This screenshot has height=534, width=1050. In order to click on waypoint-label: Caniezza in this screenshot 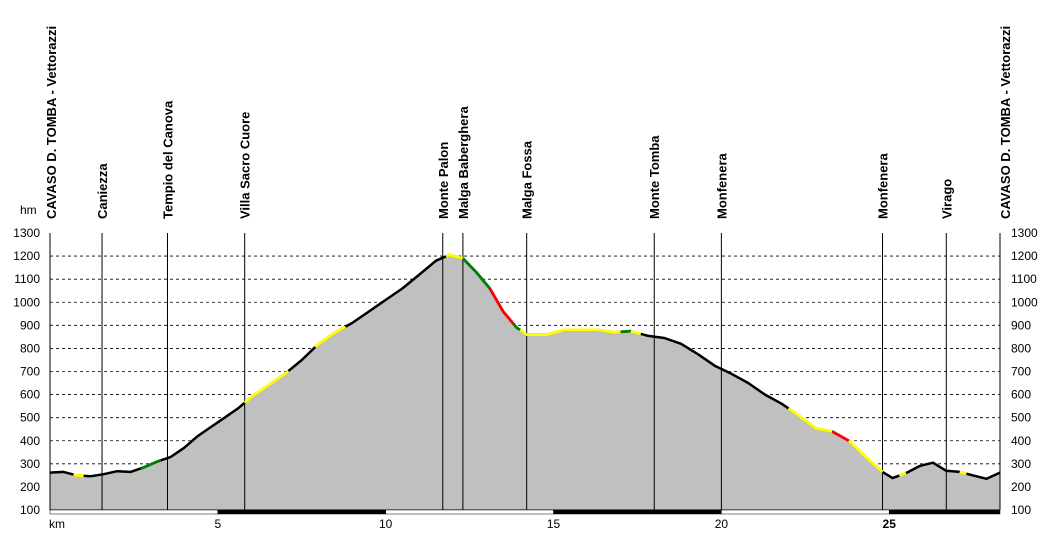, I will do `click(102, 191)`.